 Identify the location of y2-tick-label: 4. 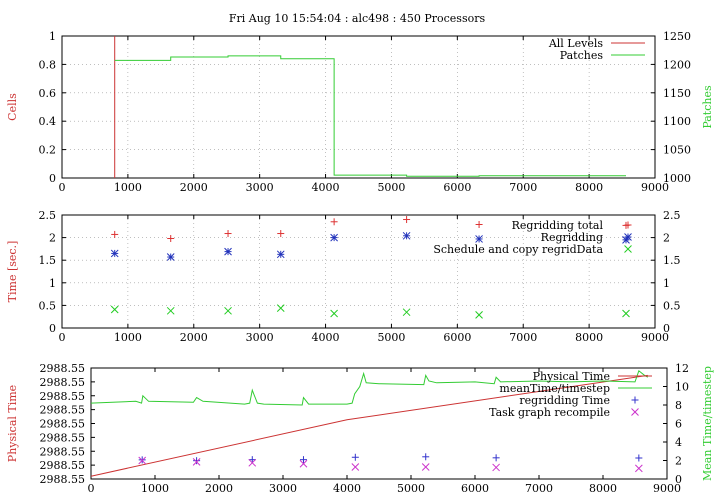
(678, 442).